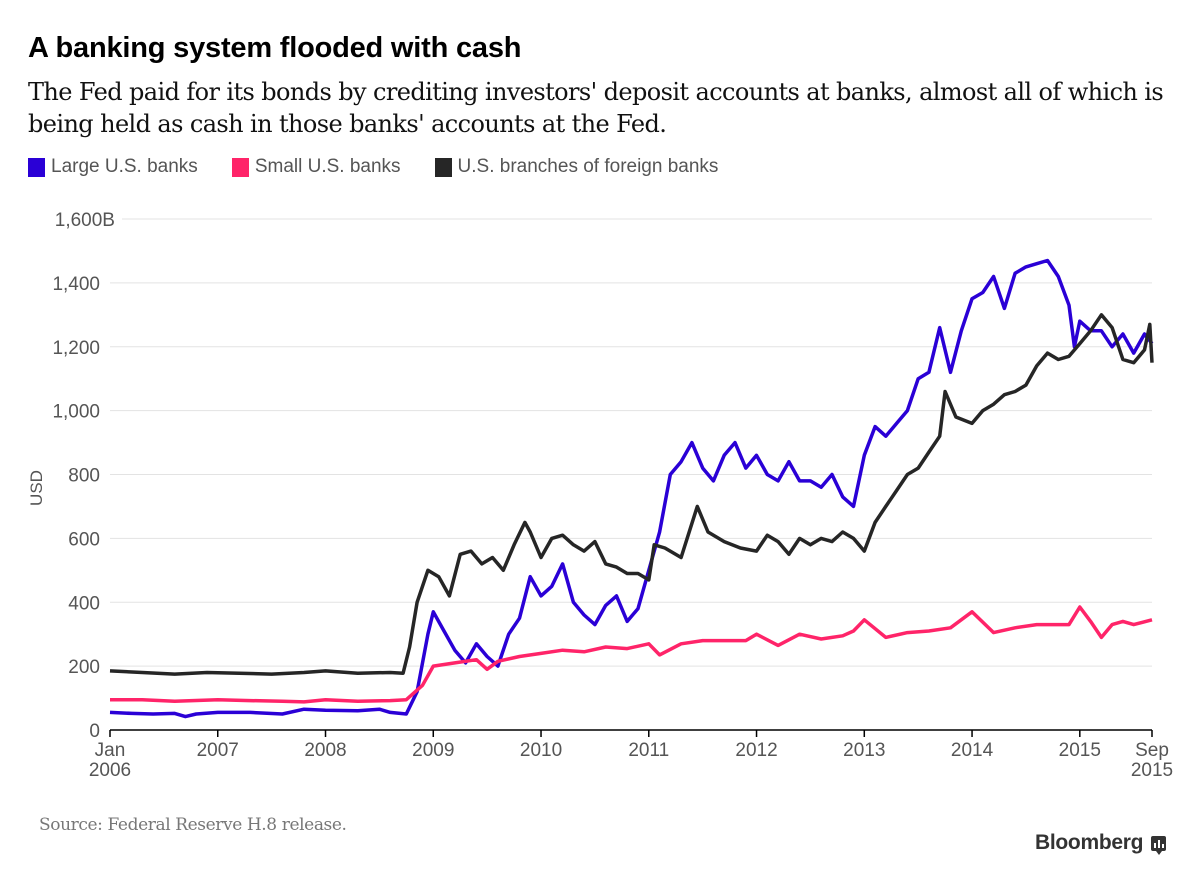 This screenshot has width=1200, height=882. I want to click on y-tick-label: 1,000, so click(76, 412).